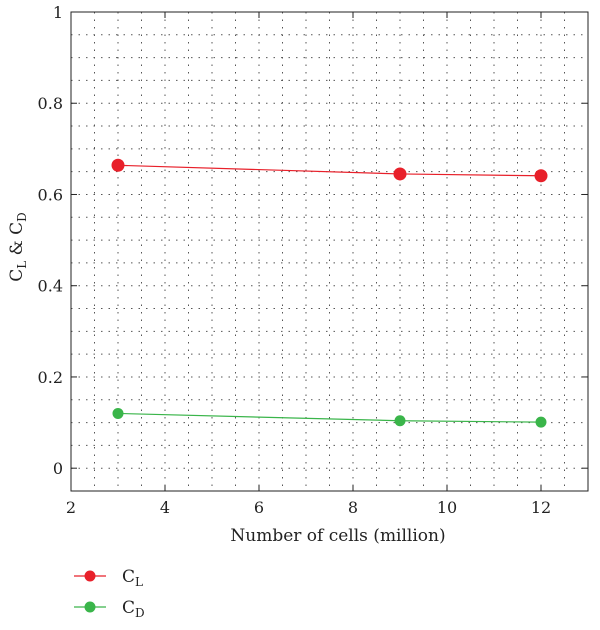  Describe the element at coordinates (541, 507) in the screenshot. I see `x-tick-label: 12` at that location.